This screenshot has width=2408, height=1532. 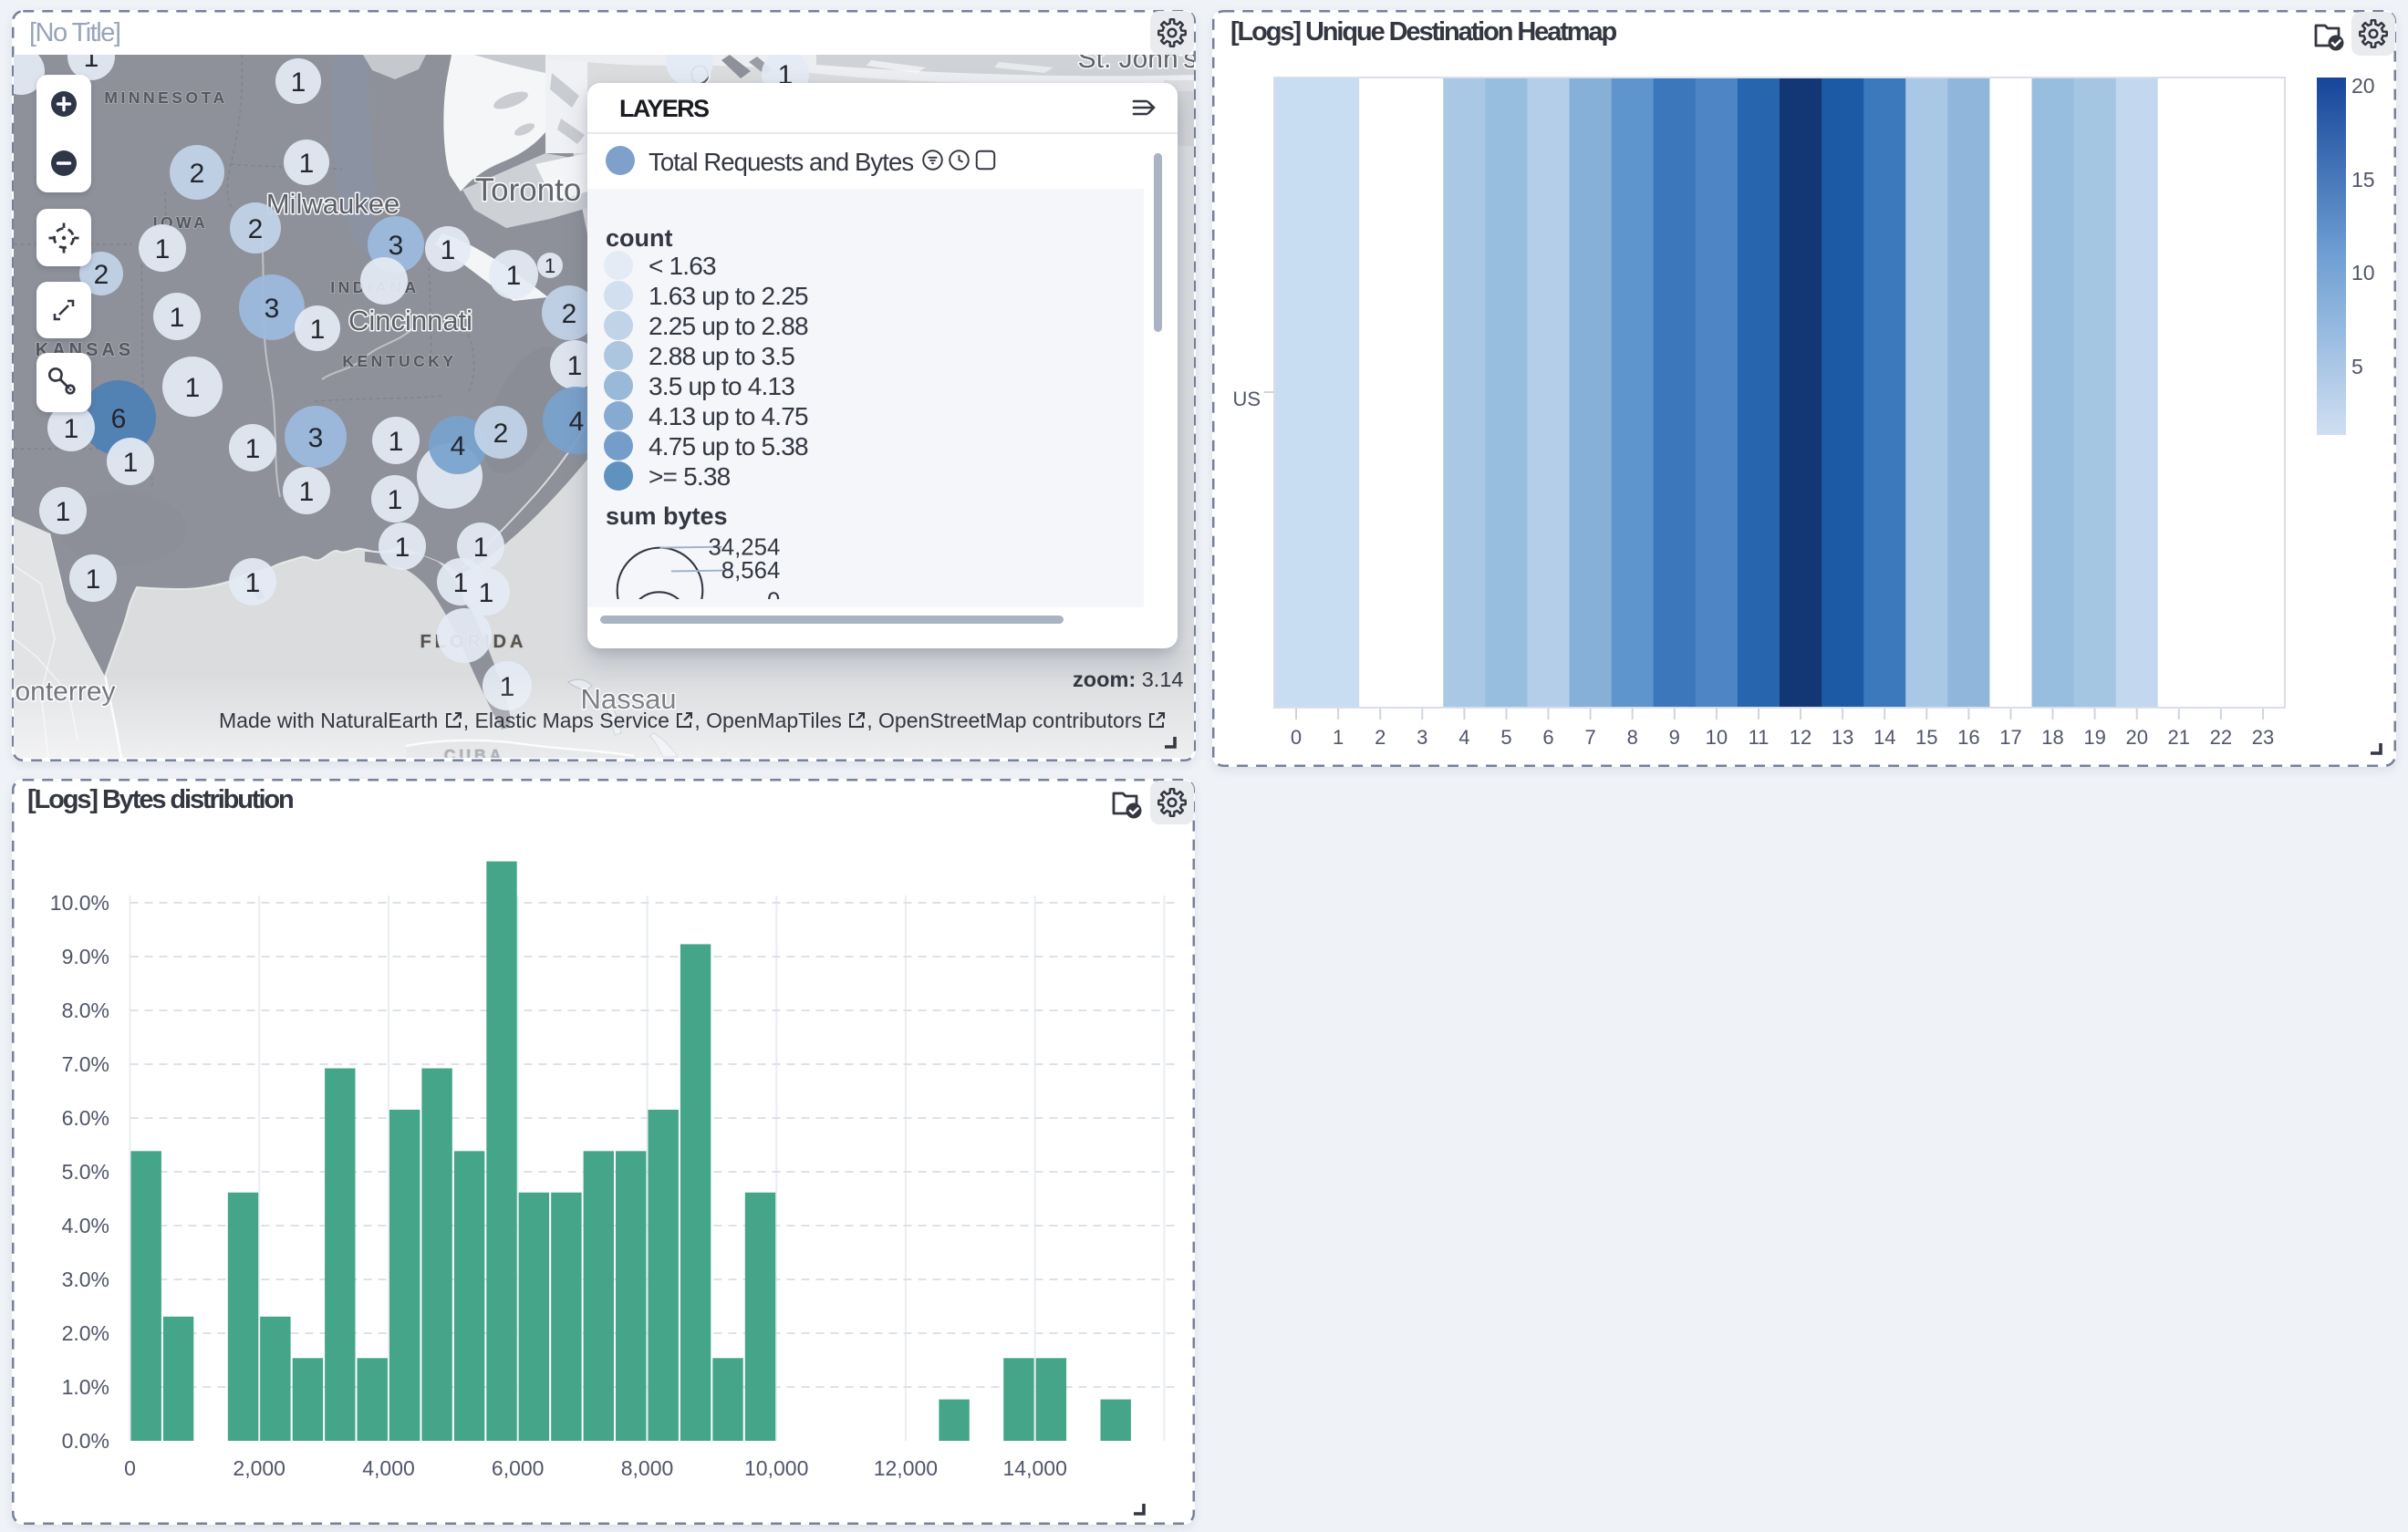 What do you see at coordinates (528, 190) in the screenshot?
I see `svg-text: Toronto` at bounding box center [528, 190].